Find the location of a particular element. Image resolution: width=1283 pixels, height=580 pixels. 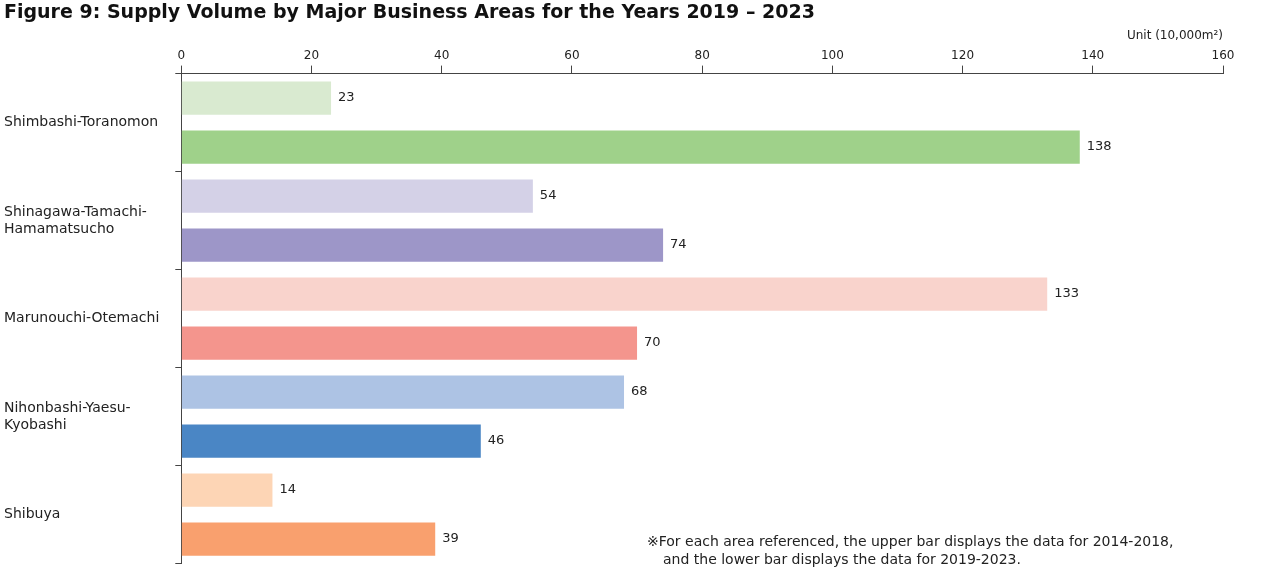

x-tick-label: 20 is located at coordinates (311, 54).